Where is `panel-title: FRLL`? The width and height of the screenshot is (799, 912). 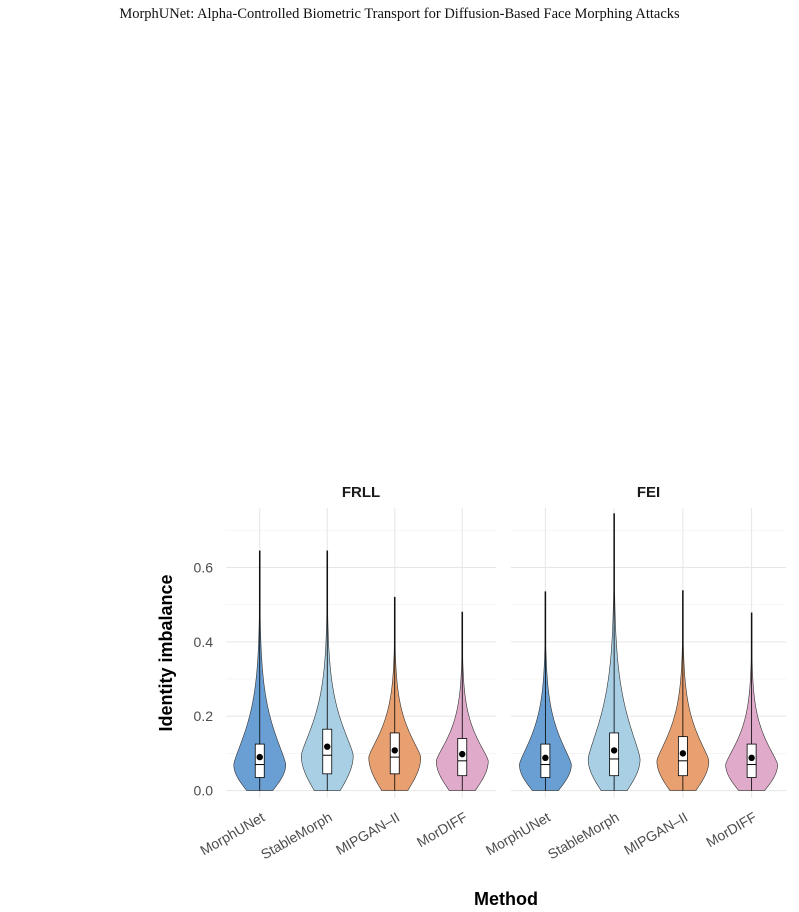
panel-title: FRLL is located at coordinates (361, 492).